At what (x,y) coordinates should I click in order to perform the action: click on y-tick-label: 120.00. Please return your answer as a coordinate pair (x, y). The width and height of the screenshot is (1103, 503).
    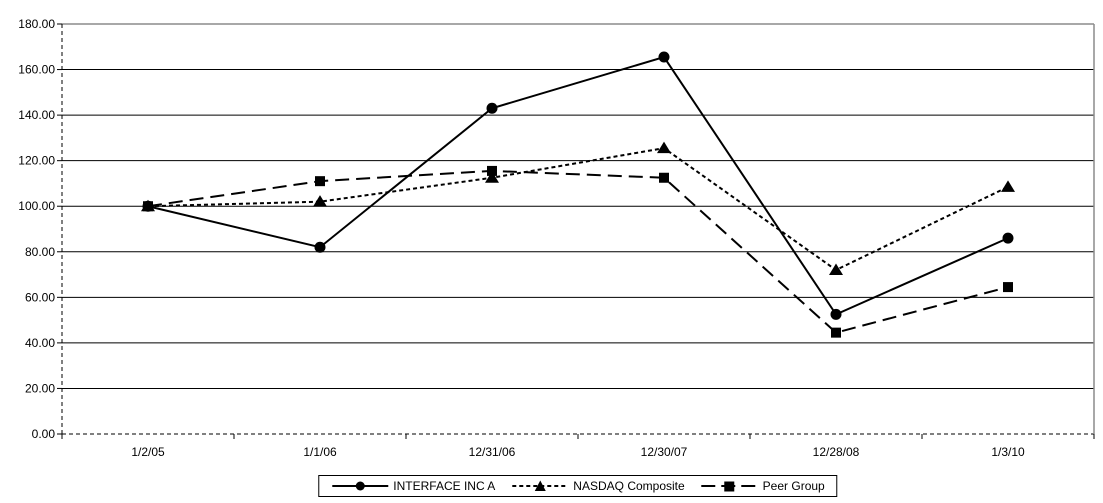
    Looking at the image, I should click on (36, 161).